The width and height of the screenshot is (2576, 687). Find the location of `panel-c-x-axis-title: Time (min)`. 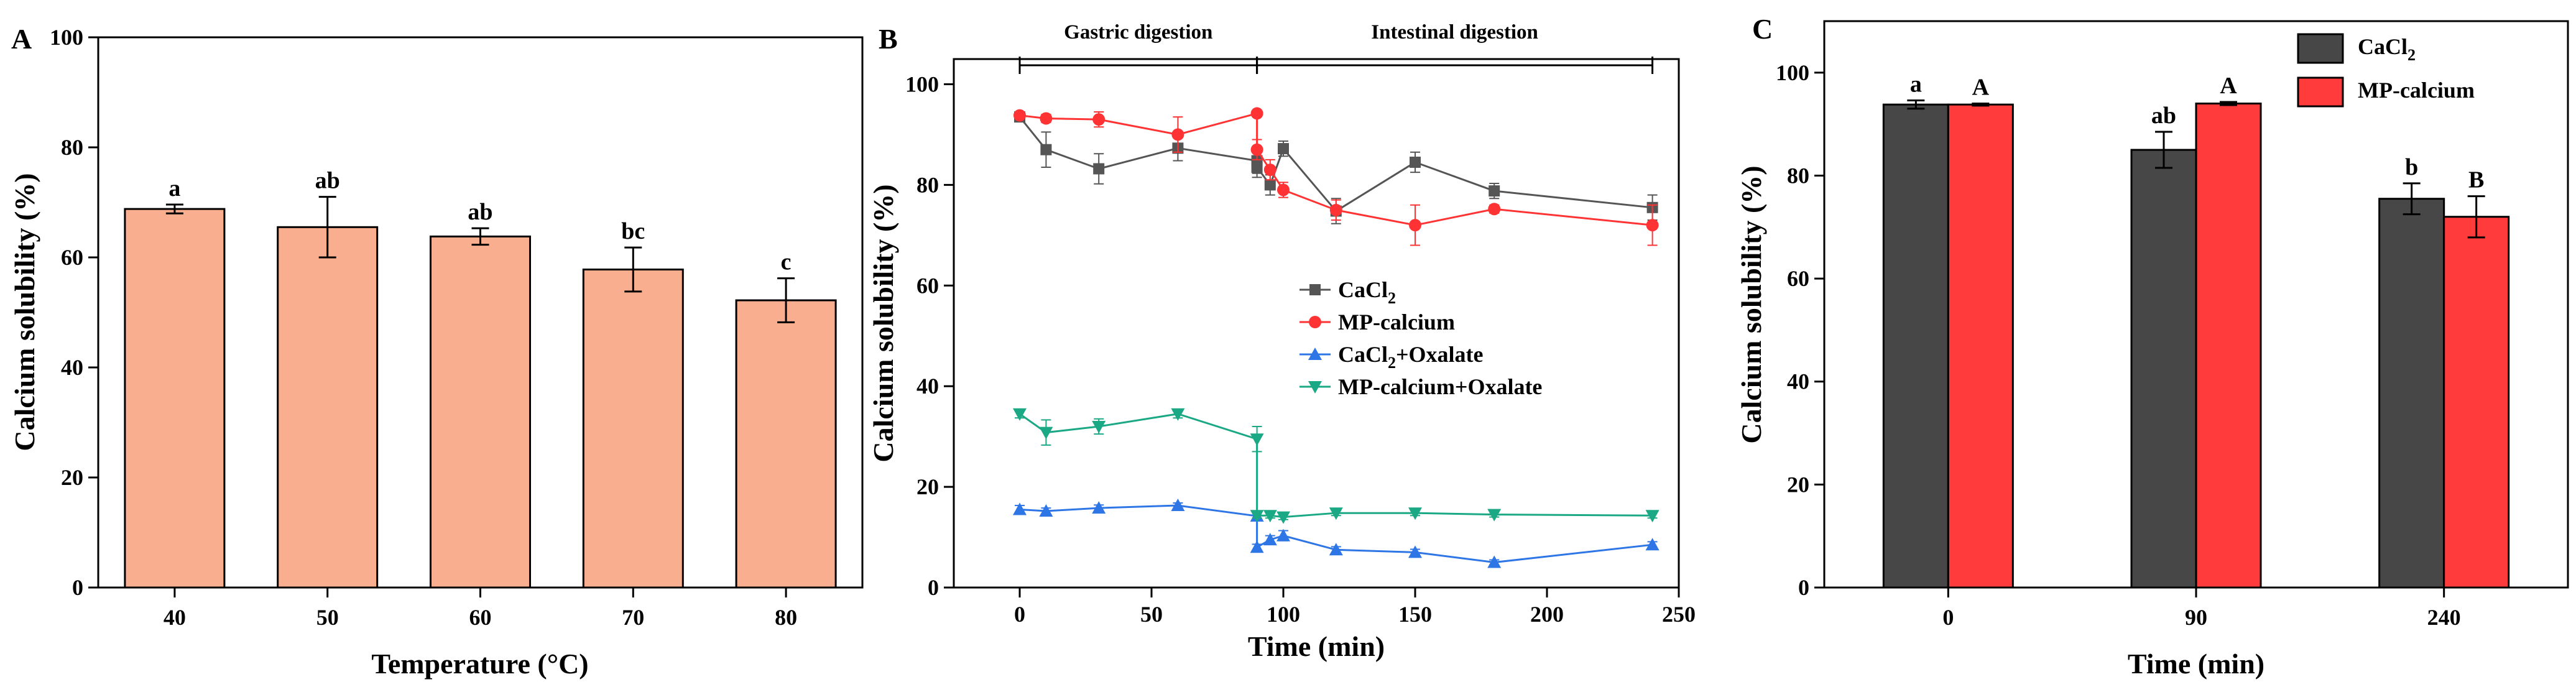

panel-c-x-axis-title: Time (min) is located at coordinates (2196, 664).